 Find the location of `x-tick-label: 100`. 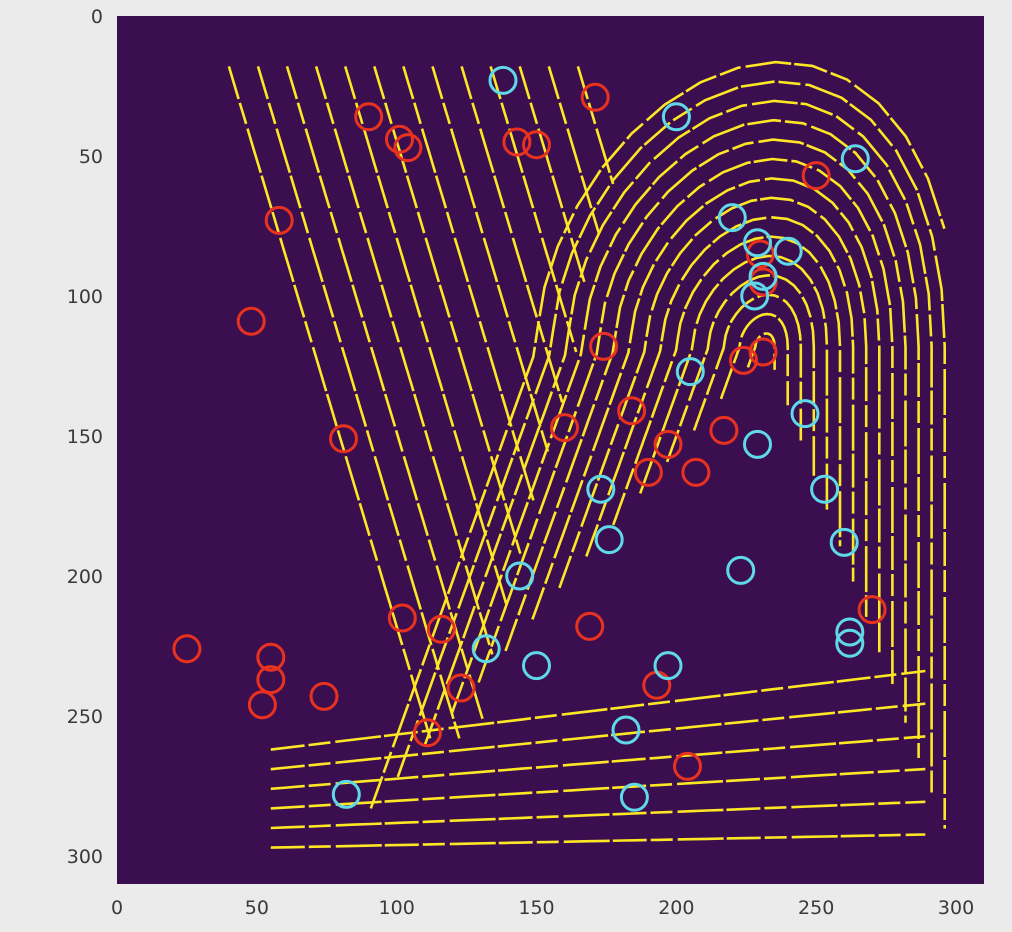

x-tick-label: 100 is located at coordinates (397, 908).